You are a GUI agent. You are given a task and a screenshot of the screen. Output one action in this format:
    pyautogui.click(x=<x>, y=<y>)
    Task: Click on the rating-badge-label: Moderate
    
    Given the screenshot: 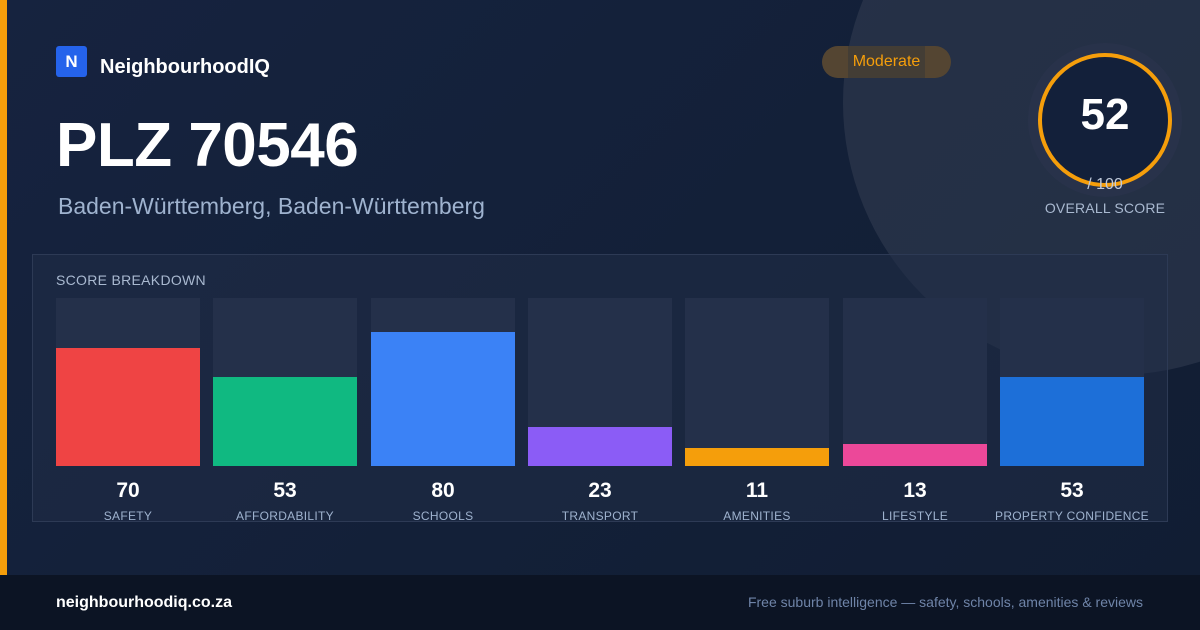 What is the action you would take?
    pyautogui.click(x=886, y=61)
    